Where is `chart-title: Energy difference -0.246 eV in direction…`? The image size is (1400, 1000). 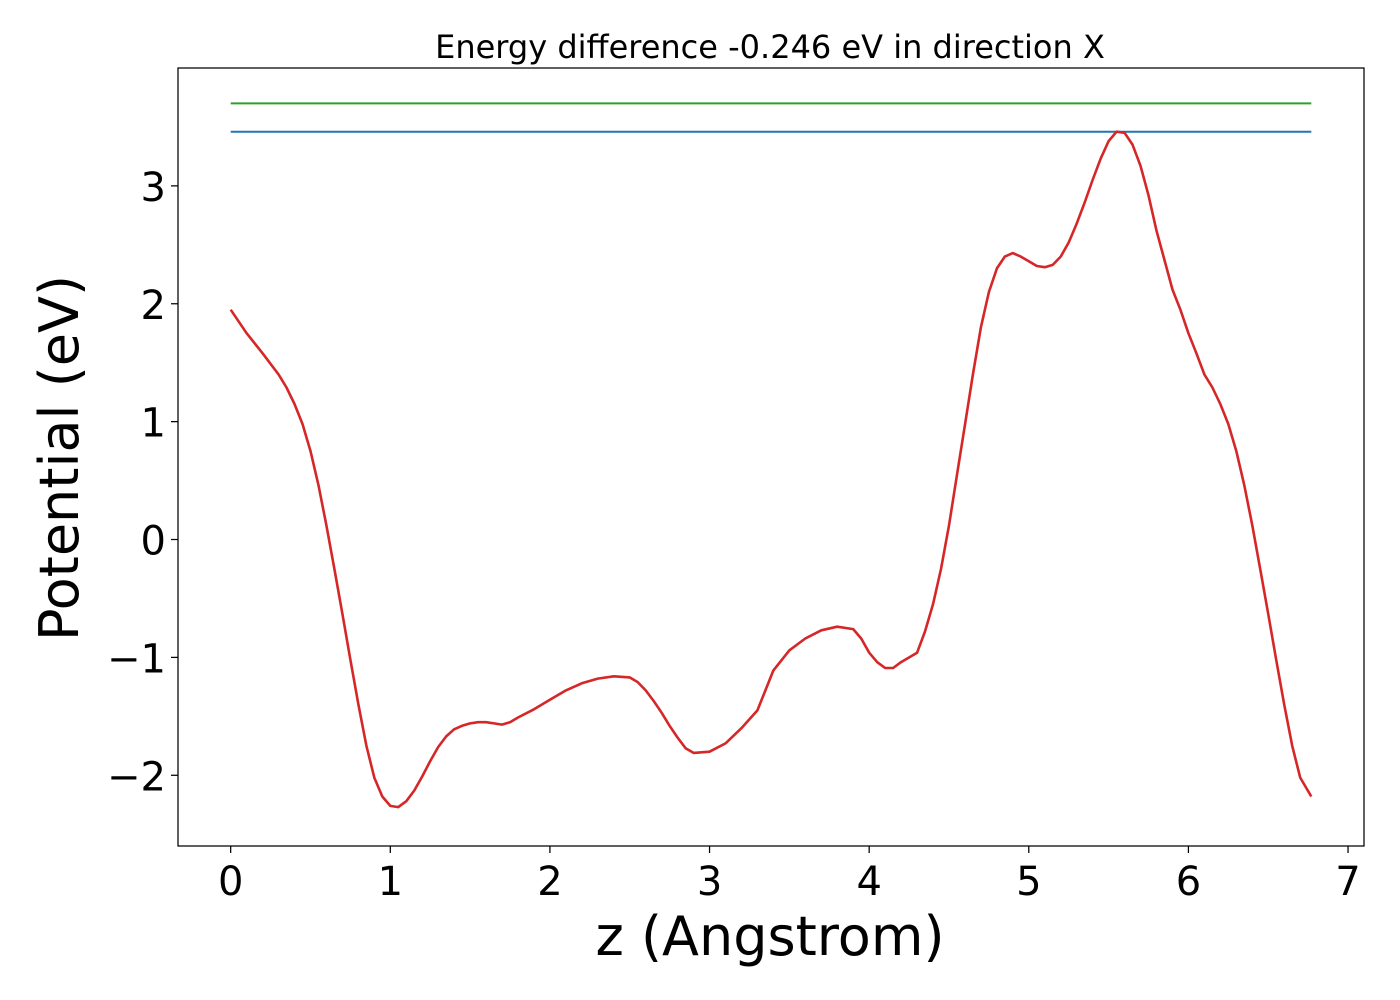 chart-title: Energy difference -0.246 eV in direction… is located at coordinates (770, 47).